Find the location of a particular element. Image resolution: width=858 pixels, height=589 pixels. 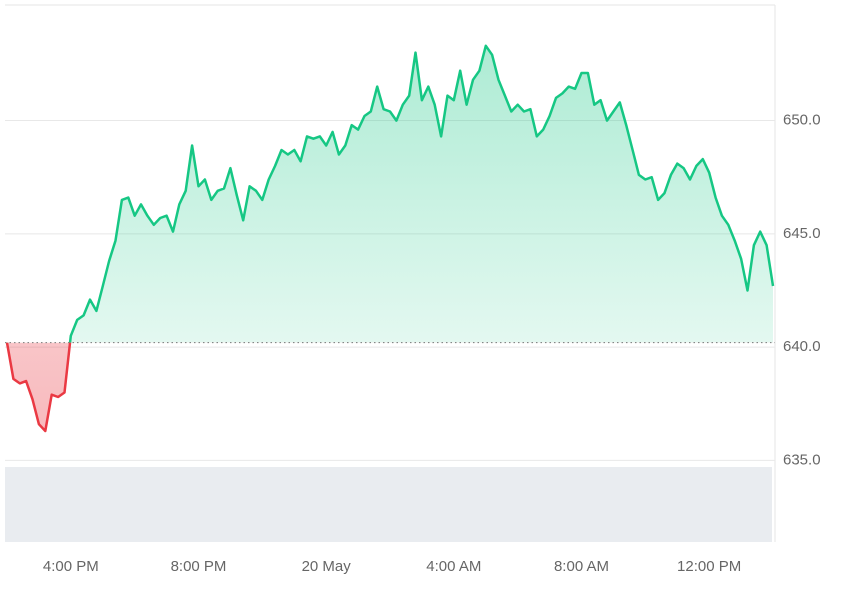

y-tick-label: 650.0 is located at coordinates (802, 120).